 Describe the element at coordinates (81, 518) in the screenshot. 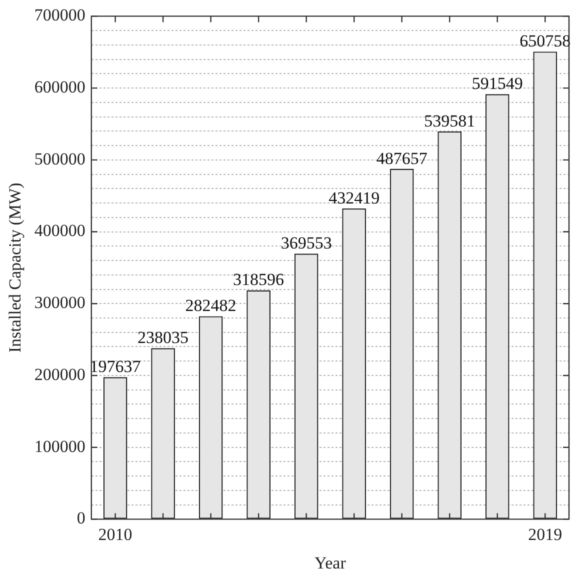

I see `y-tick-label: 0` at that location.